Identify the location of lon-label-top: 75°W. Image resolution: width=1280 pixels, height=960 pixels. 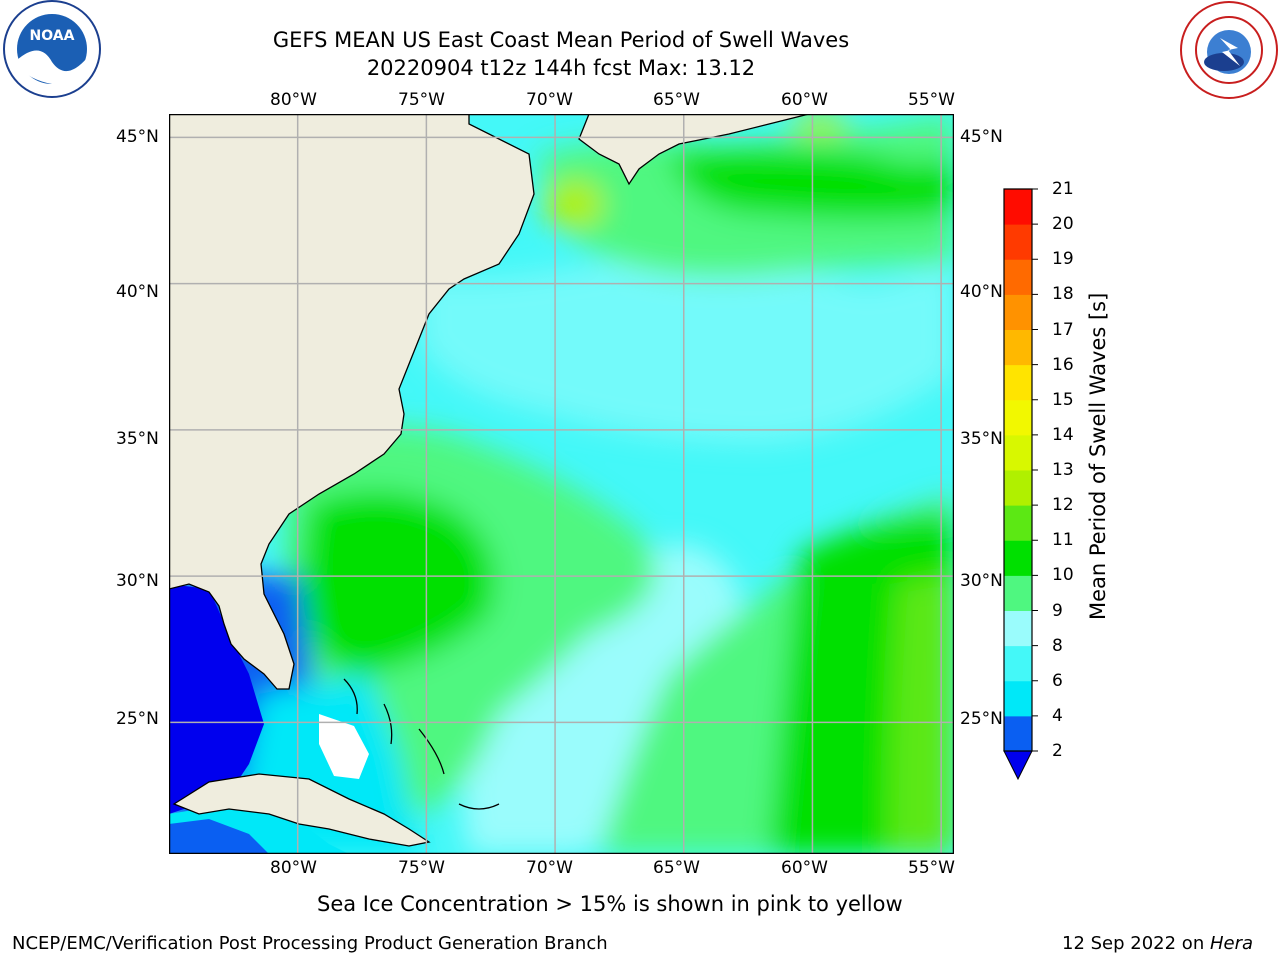
(421, 100).